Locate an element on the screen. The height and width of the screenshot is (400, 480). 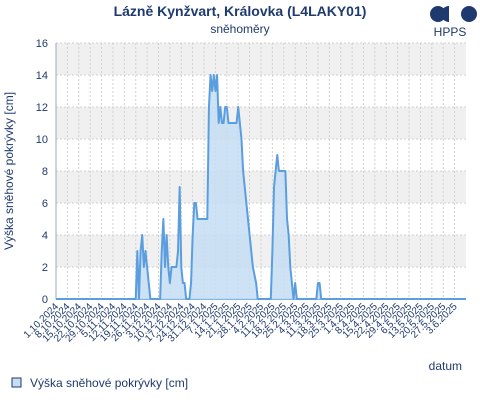
y-tick-label: 6 is located at coordinates (45, 204).